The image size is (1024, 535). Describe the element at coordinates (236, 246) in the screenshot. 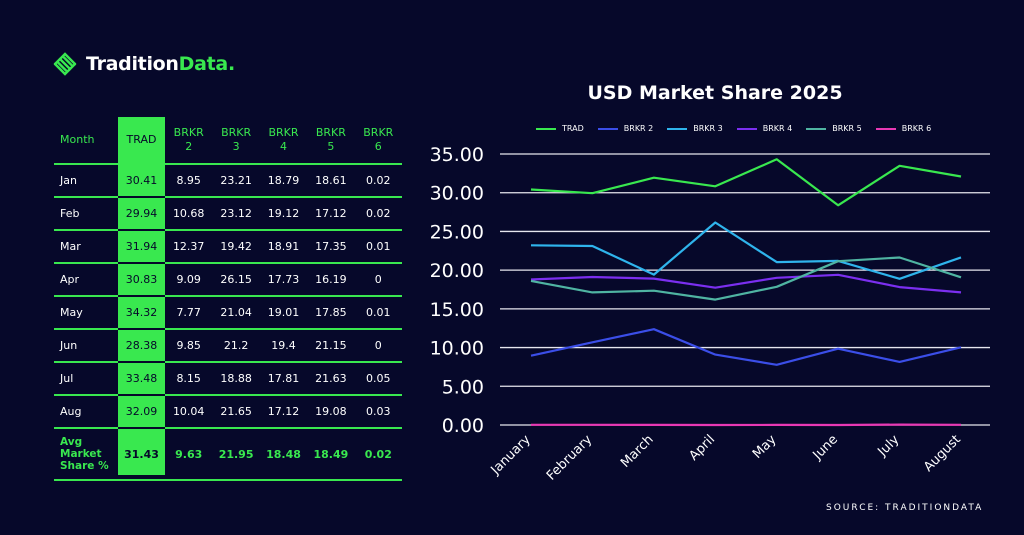

I see `table-cell: 19.42` at that location.